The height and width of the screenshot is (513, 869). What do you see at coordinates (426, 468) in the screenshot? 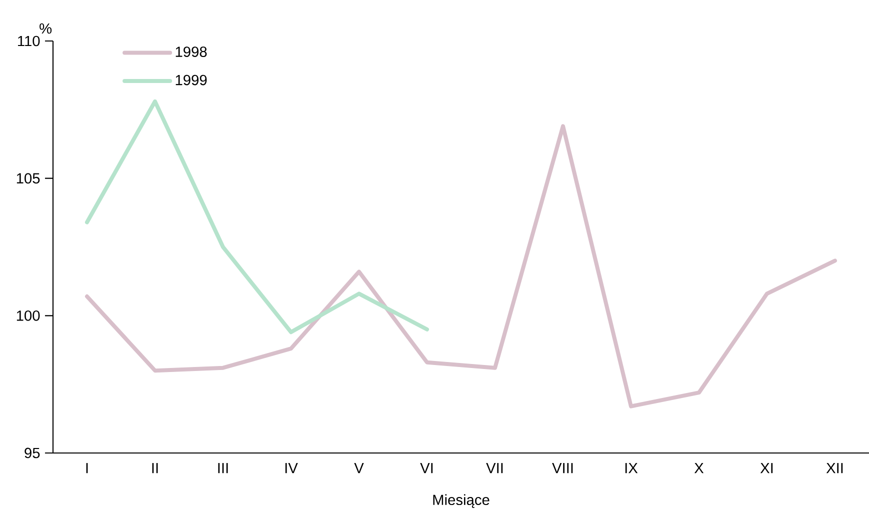
I see `x-tick-label: VI` at bounding box center [426, 468].